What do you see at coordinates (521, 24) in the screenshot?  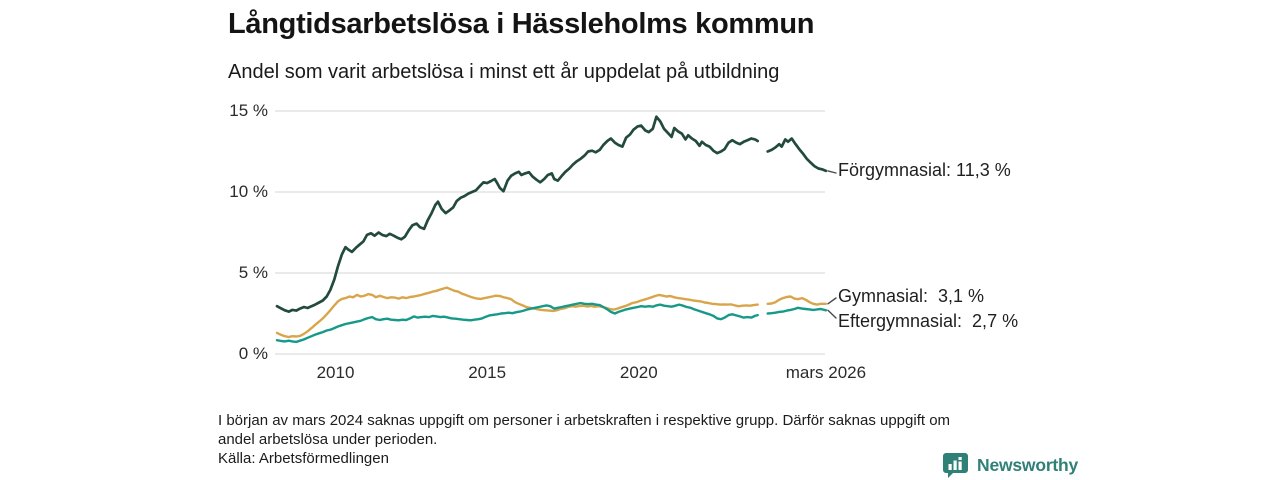 I see `page-title: Långtidsarbetslösa i Hässleholms kommun` at bounding box center [521, 24].